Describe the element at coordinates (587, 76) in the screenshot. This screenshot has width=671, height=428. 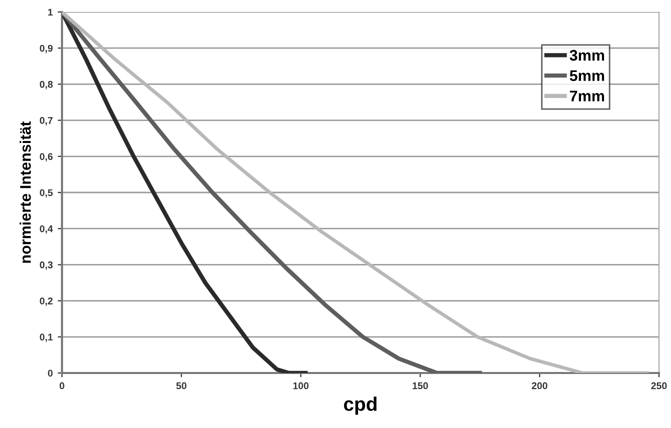
I see `legend-label: 5mm` at that location.